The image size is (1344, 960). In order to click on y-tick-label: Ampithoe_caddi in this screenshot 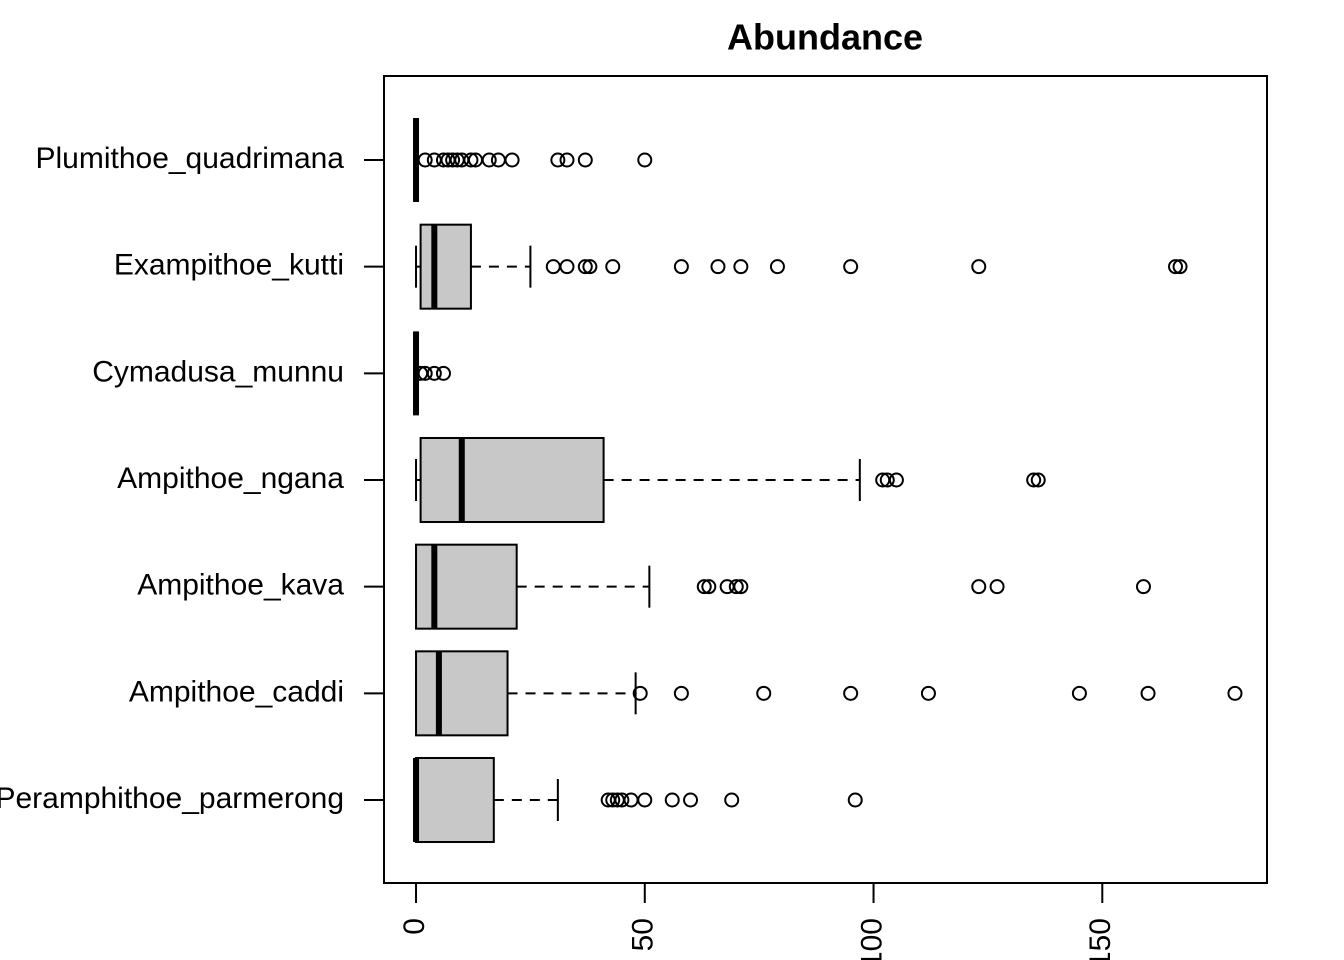, I will do `click(236, 691)`.